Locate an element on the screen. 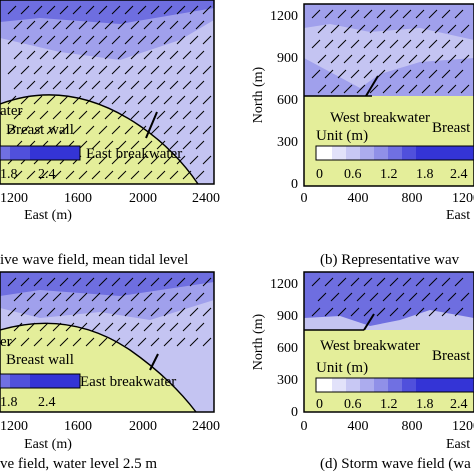 The height and width of the screenshot is (474, 474). panel-a-west-label: ater is located at coordinates (11, 111).